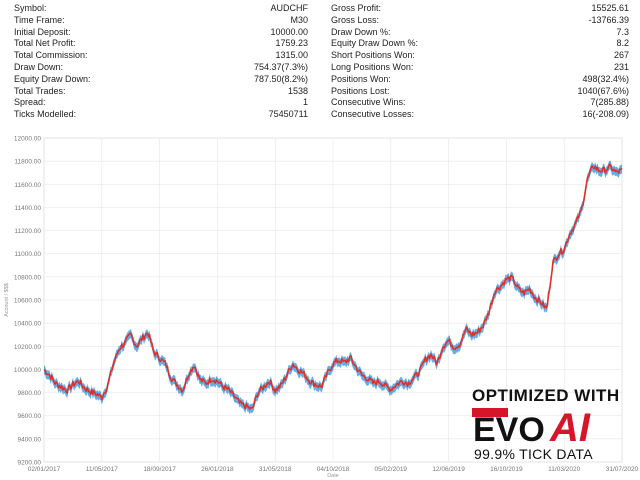  I want to click on stat-value: -13766.39, so click(608, 19).